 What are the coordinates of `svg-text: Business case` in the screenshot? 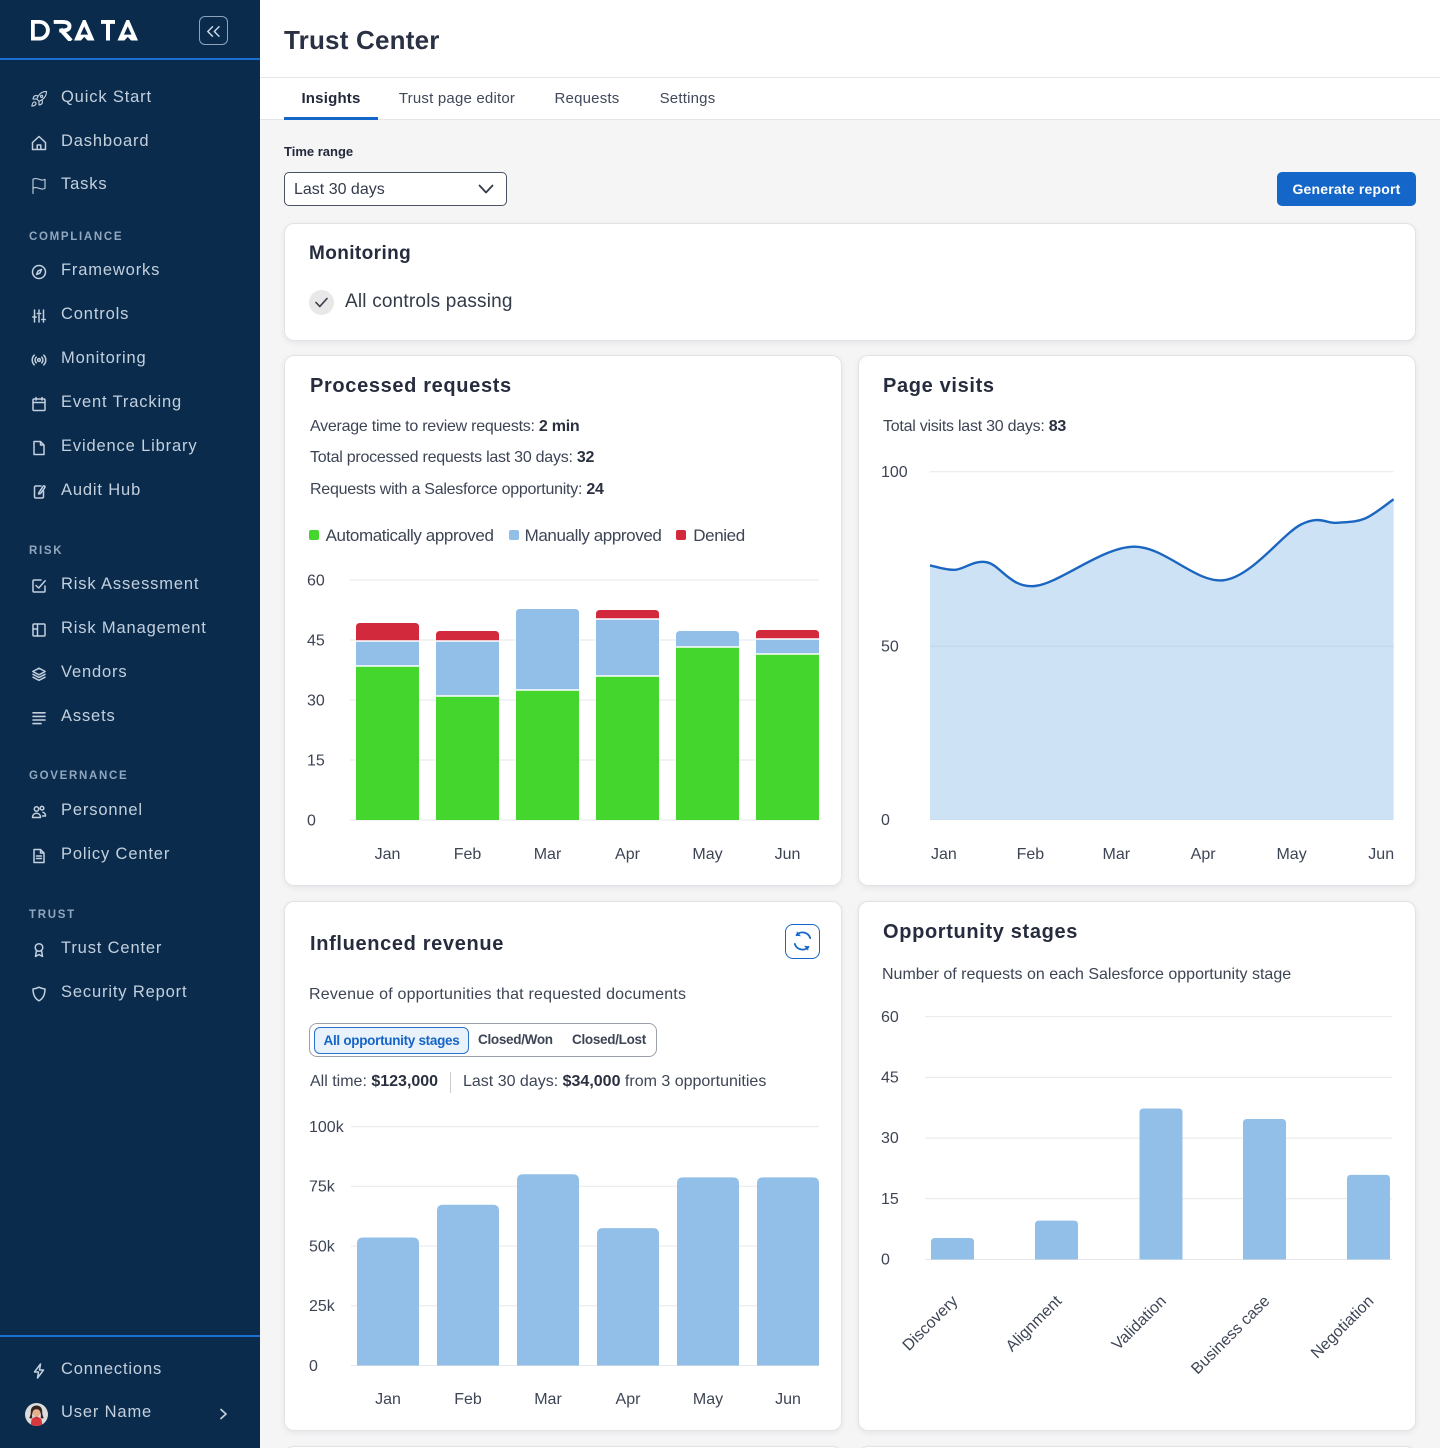 It's located at (1230, 1335).